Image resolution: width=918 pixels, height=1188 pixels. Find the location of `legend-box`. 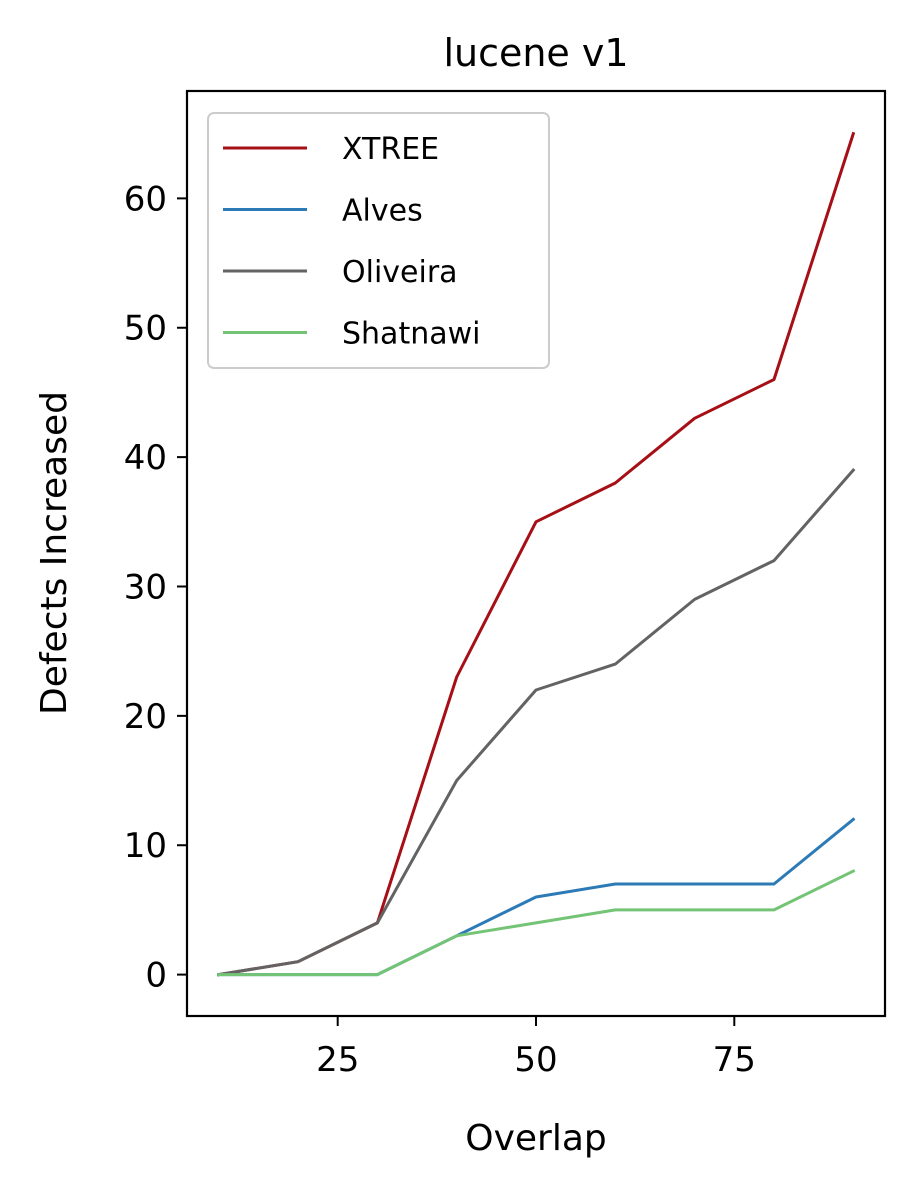

legend-box is located at coordinates (378, 240).